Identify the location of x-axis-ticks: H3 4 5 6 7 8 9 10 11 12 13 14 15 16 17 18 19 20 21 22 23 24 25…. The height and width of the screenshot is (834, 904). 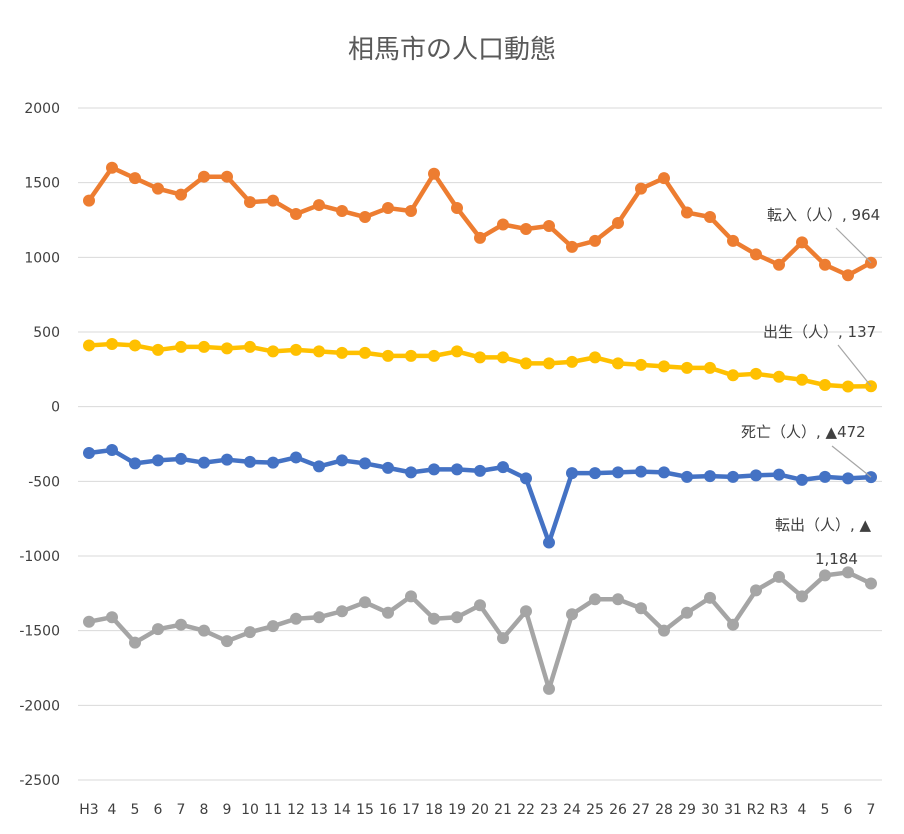
(477, 810).